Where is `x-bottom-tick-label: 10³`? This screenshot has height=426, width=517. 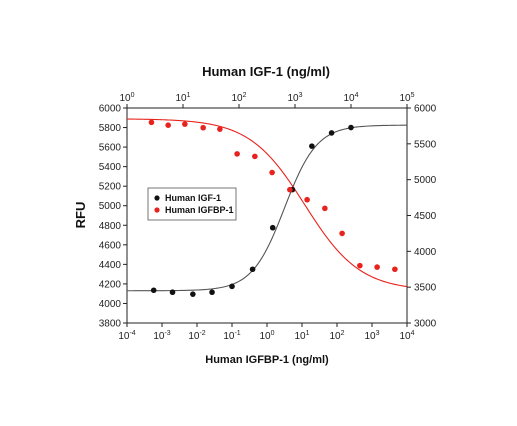
x-bottom-tick-label: 10³ is located at coordinates (371, 336).